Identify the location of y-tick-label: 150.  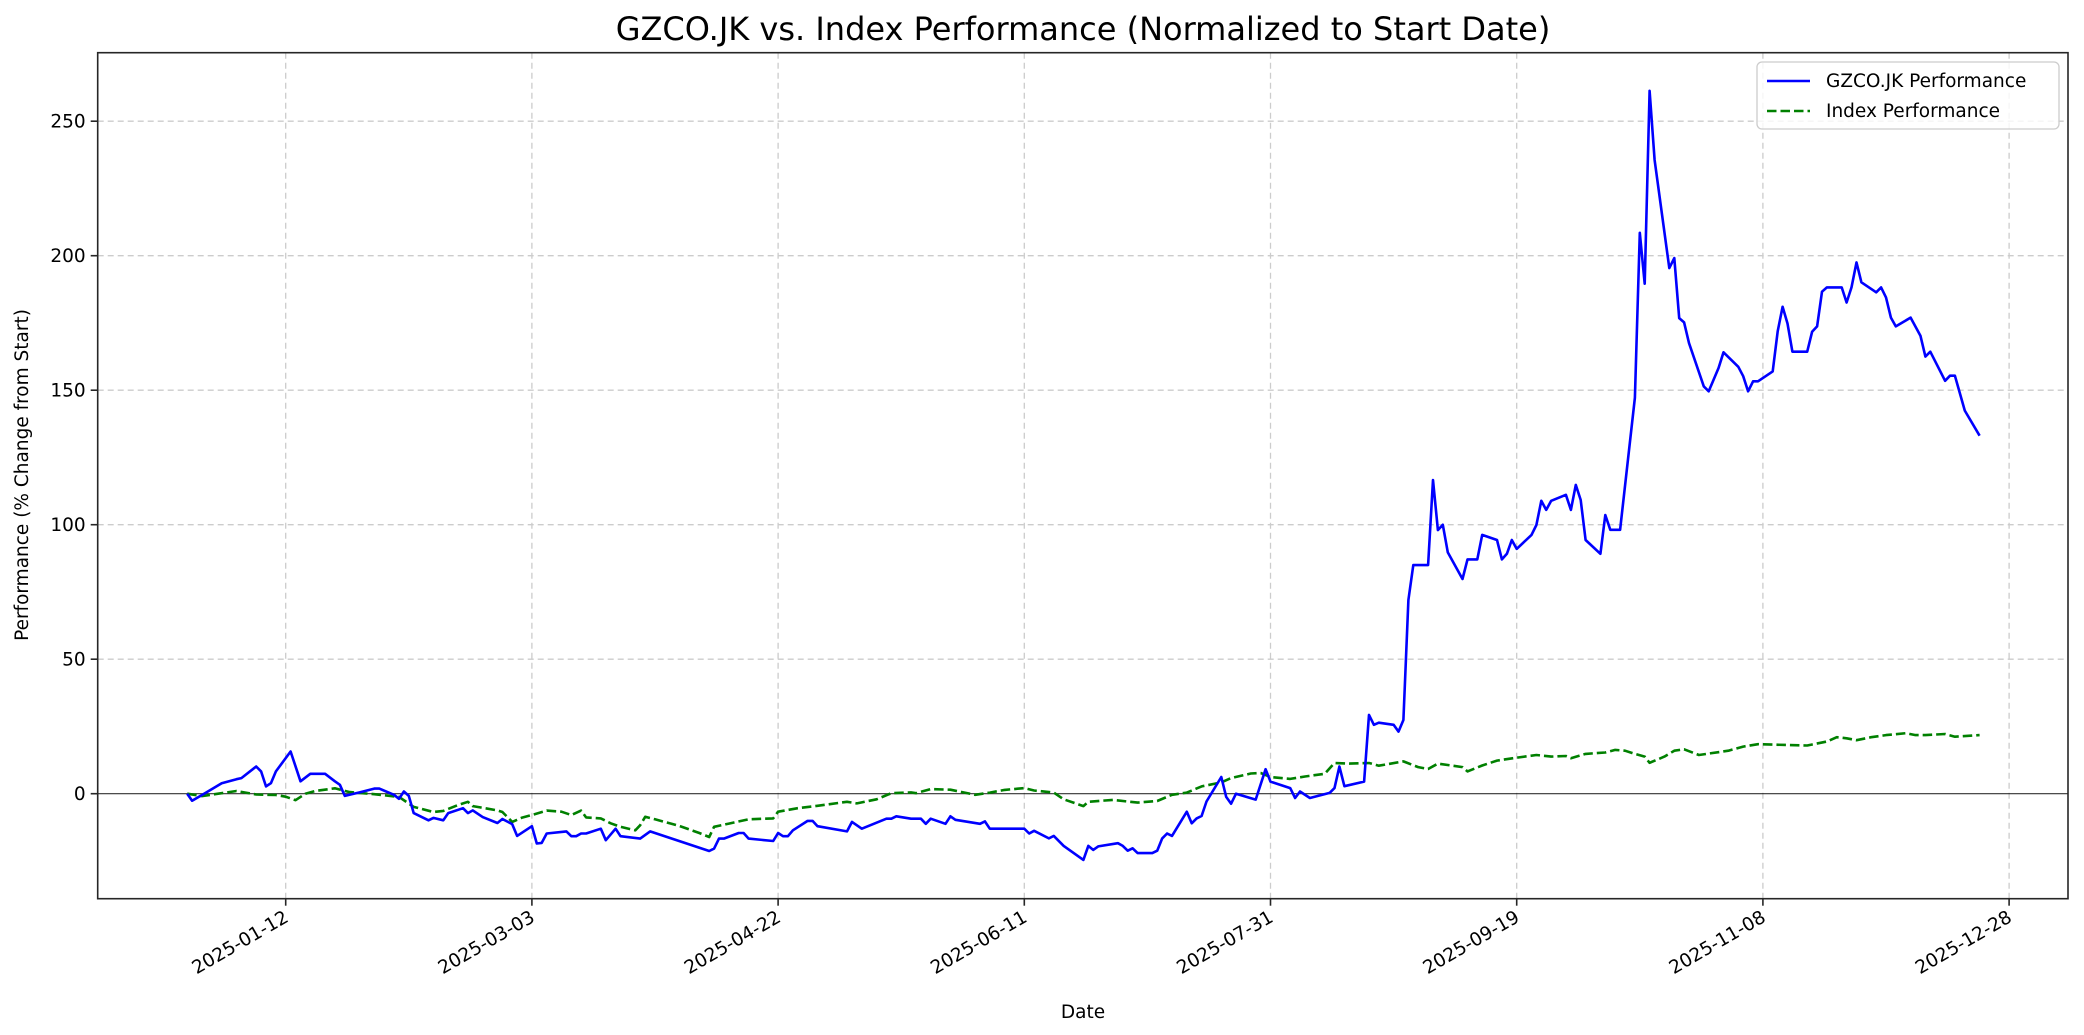
(67, 391).